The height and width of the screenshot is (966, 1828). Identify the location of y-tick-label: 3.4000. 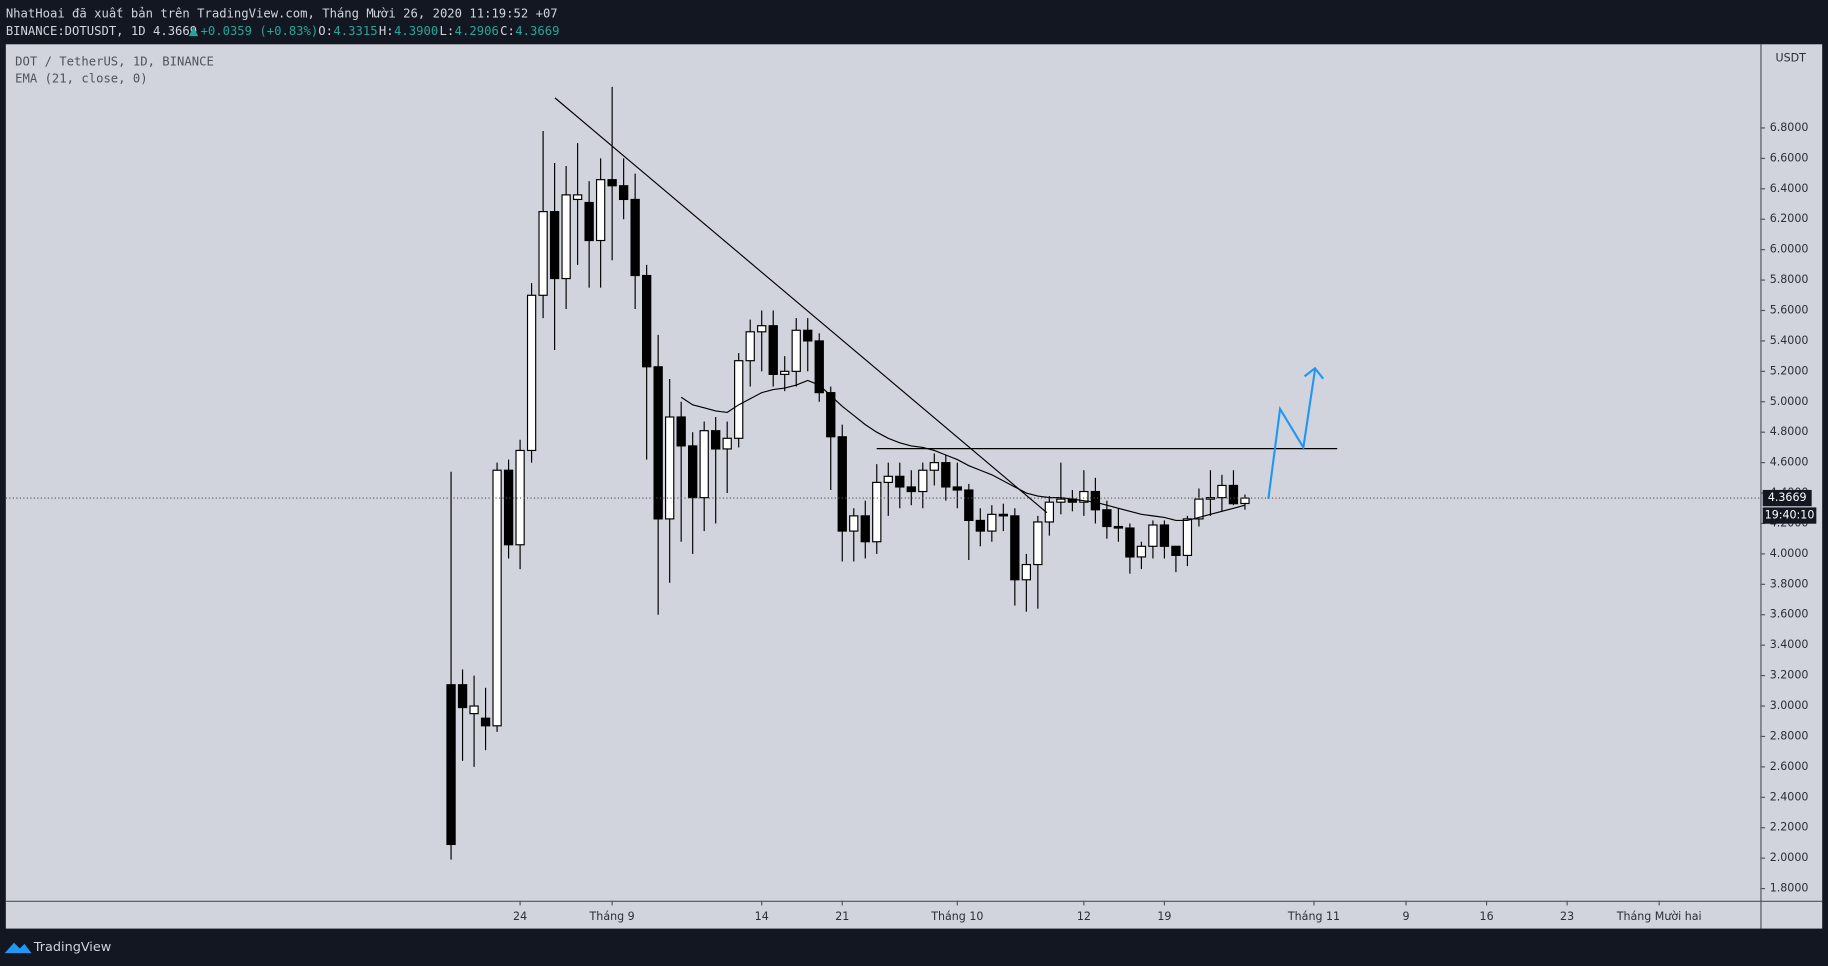
(1789, 644).